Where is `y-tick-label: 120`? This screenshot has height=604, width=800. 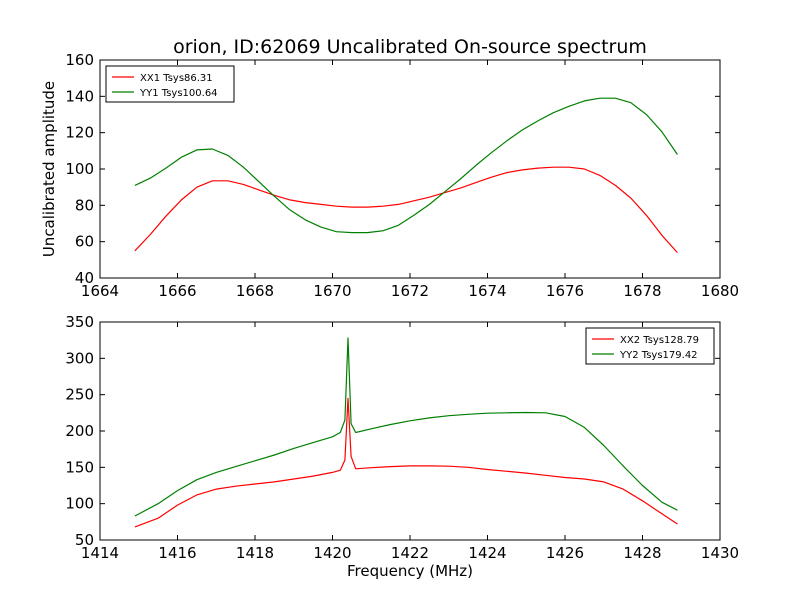 y-tick-label: 120 is located at coordinates (79, 133).